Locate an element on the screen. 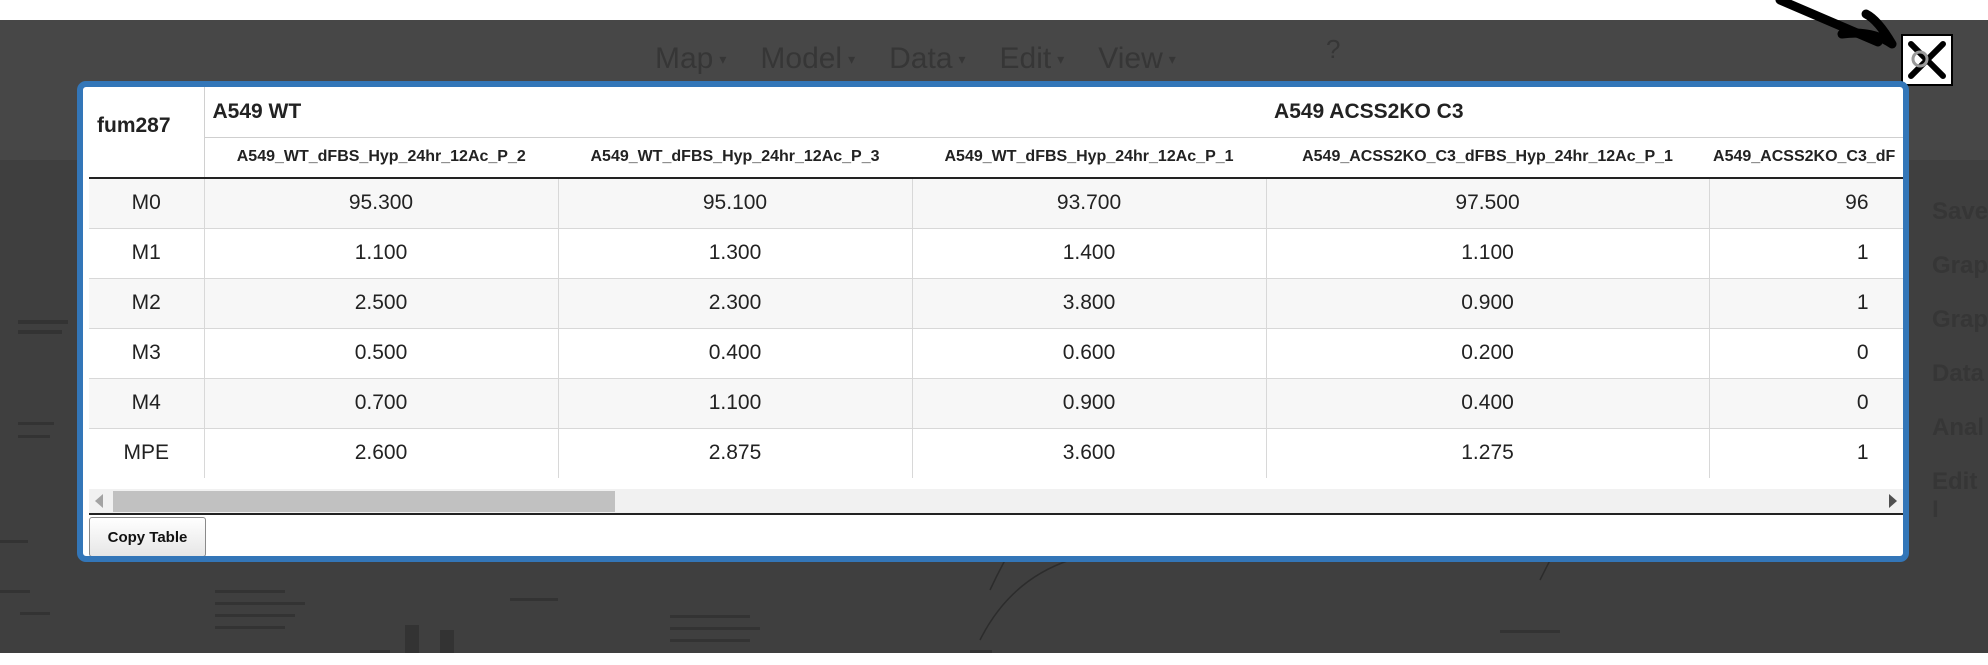  sample-header: A549_WT_dFBS_Hyp_24hr_12Ac_P_3 is located at coordinates (735, 158).